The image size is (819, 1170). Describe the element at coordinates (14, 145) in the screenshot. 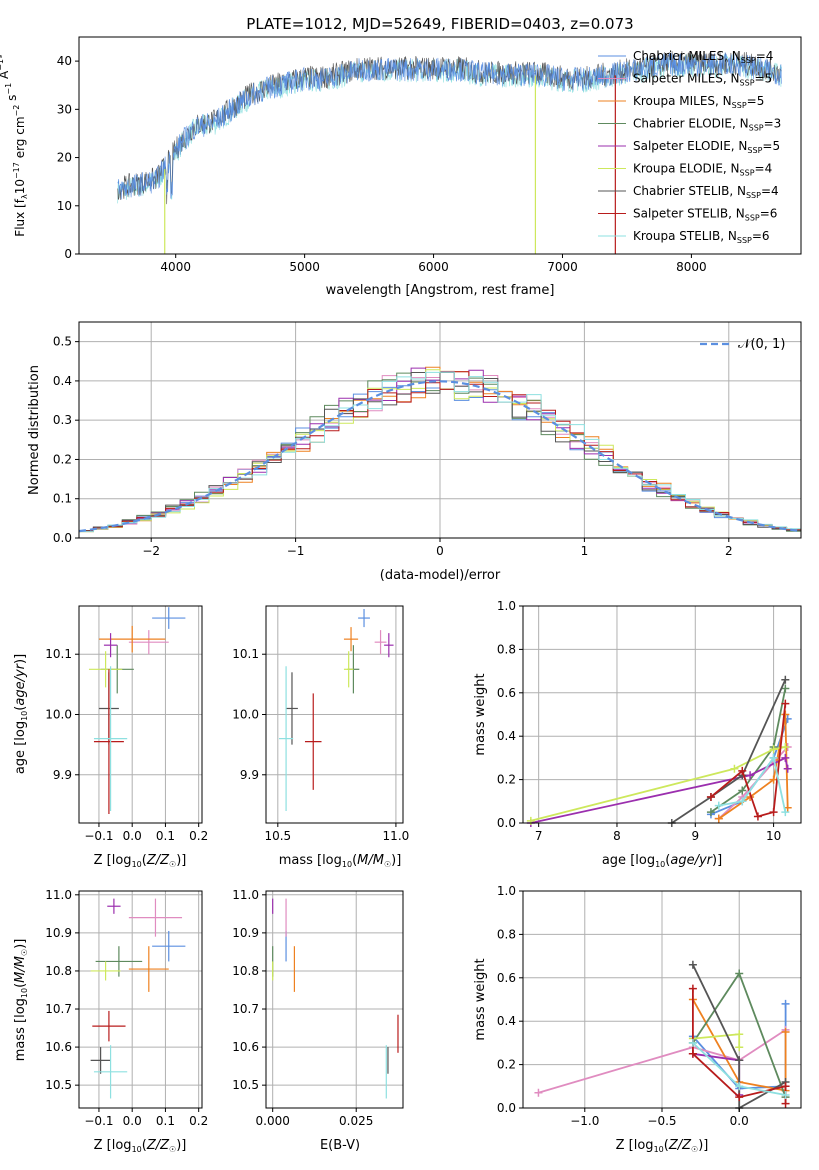

I see `y-axis-label: Flux [fλ10−17 erg cm−2 s−1 A−1]` at that location.